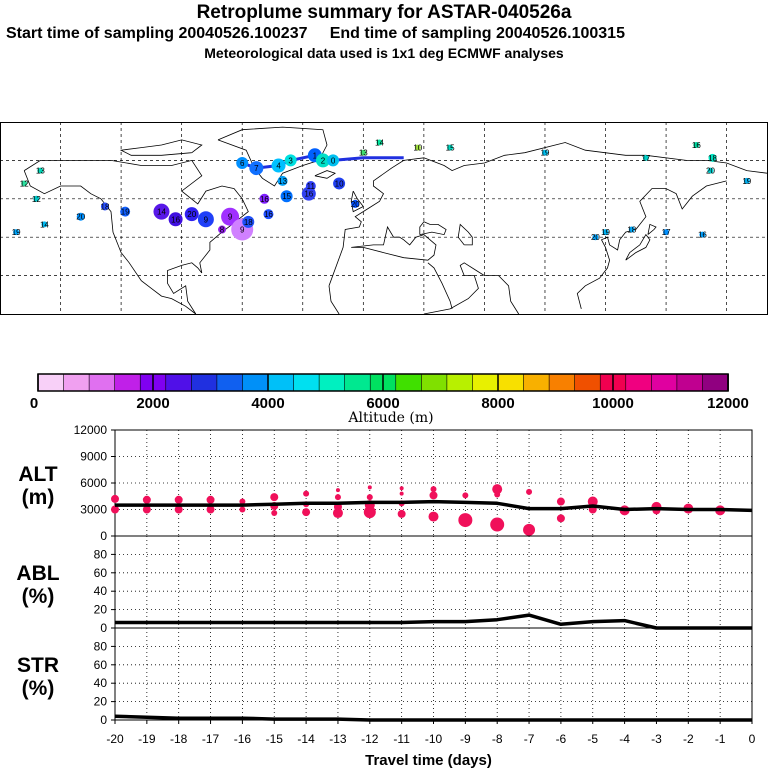 The width and height of the screenshot is (768, 768). I want to click on map-marker-label: 19, so click(746, 181).